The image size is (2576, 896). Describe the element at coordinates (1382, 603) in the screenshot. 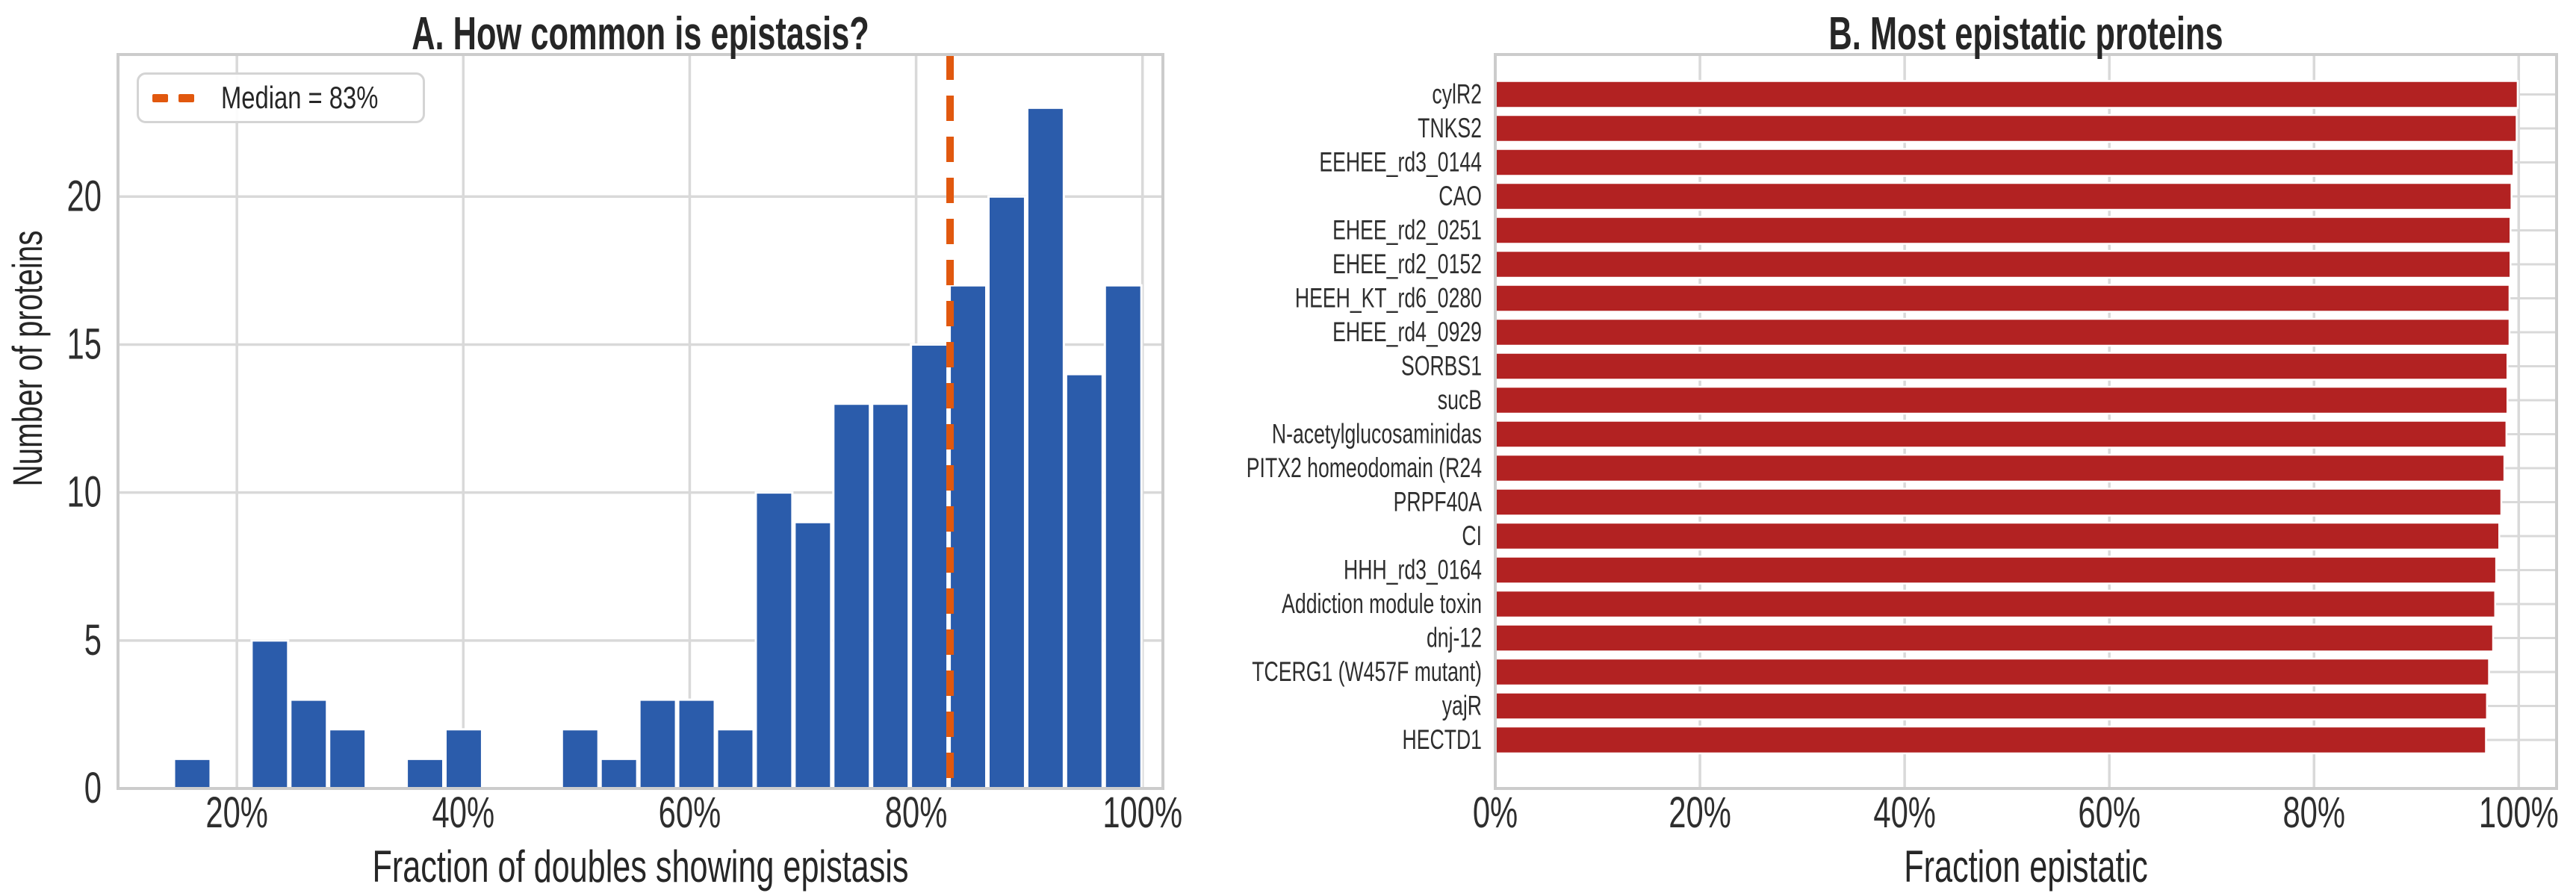

I see `protein-name-label: Addiction module toxin` at that location.